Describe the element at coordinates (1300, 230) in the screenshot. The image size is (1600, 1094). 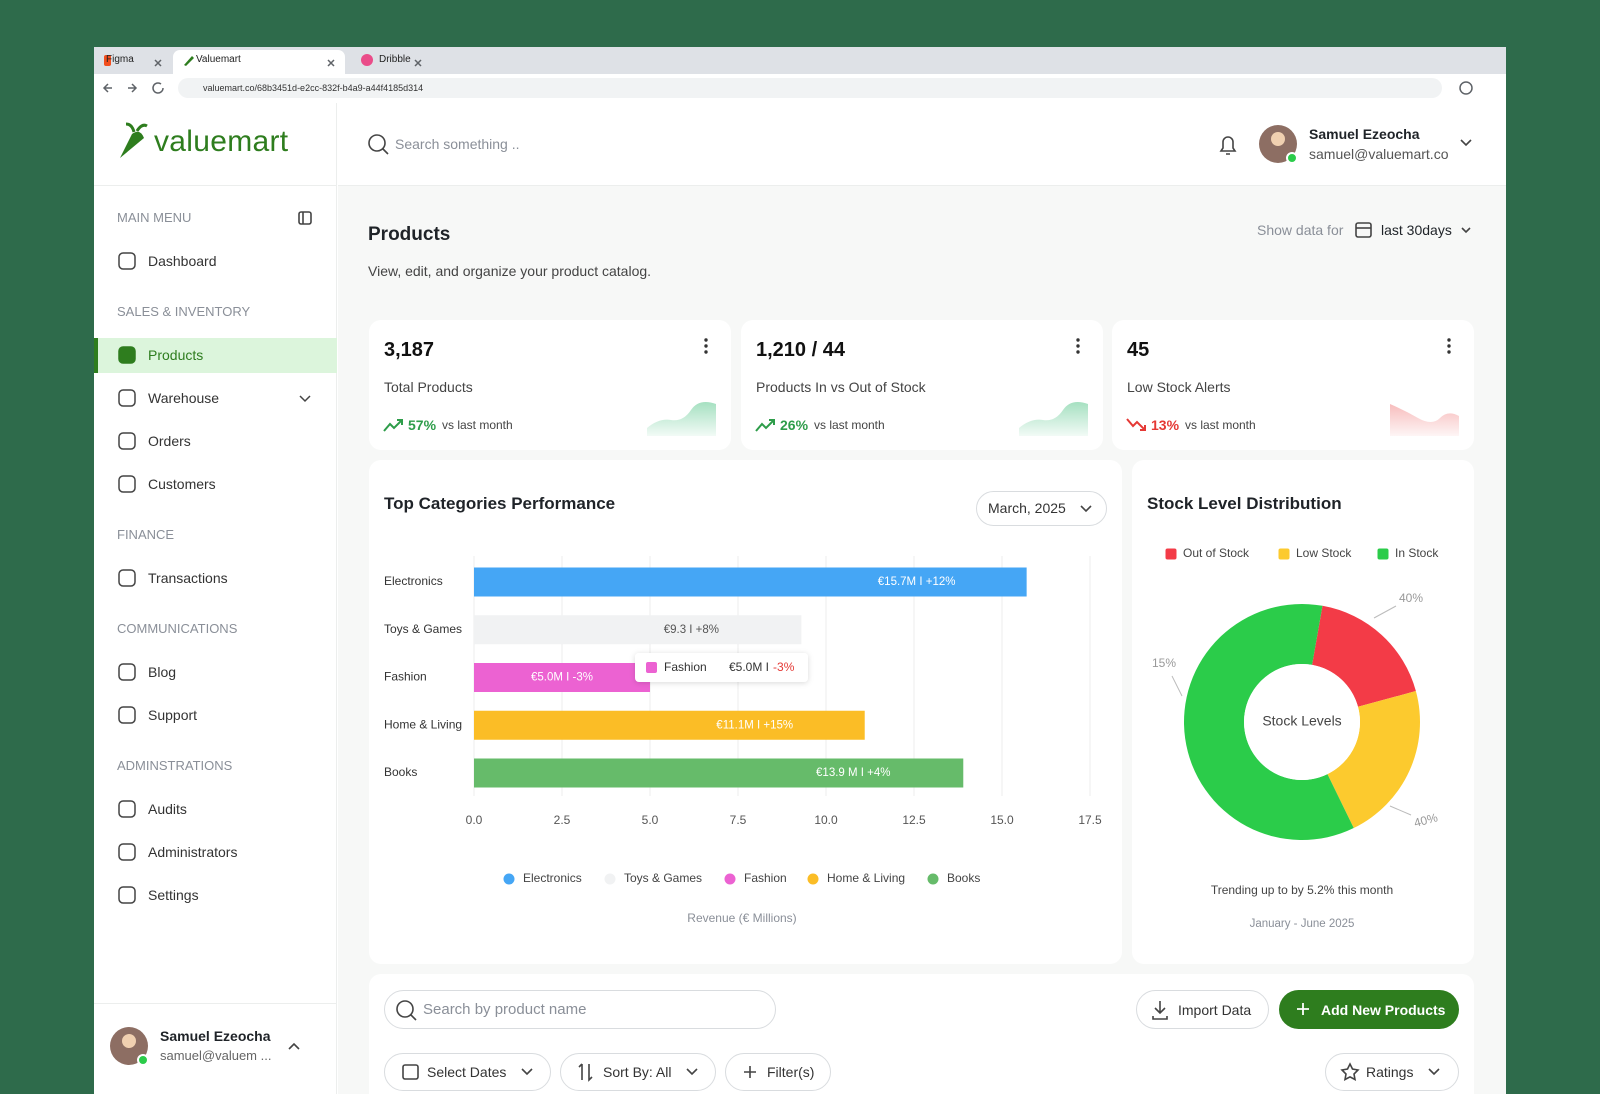
I see `range-label: Show data for` at that location.